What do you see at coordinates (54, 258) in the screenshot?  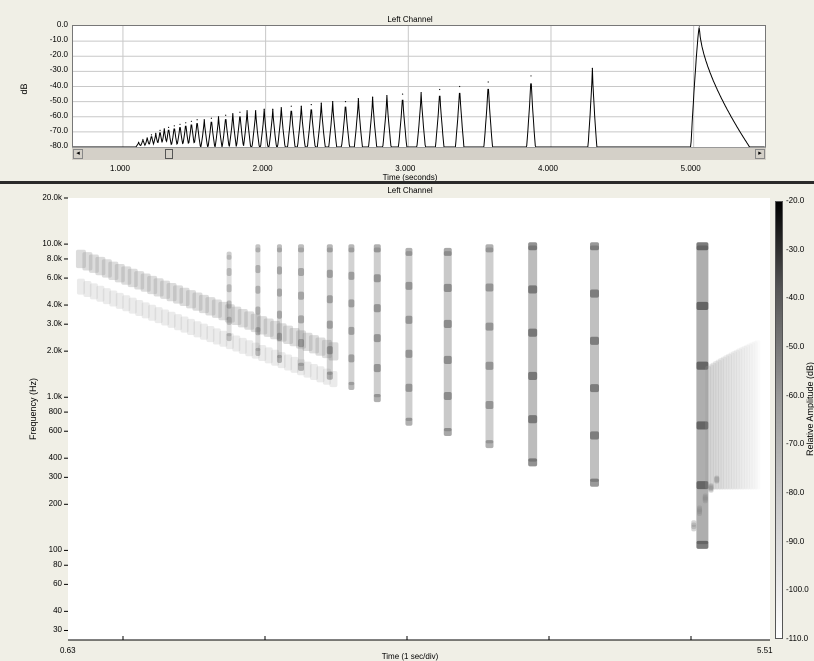 I see `spectrogram-ytick-label: 8.0k` at bounding box center [54, 258].